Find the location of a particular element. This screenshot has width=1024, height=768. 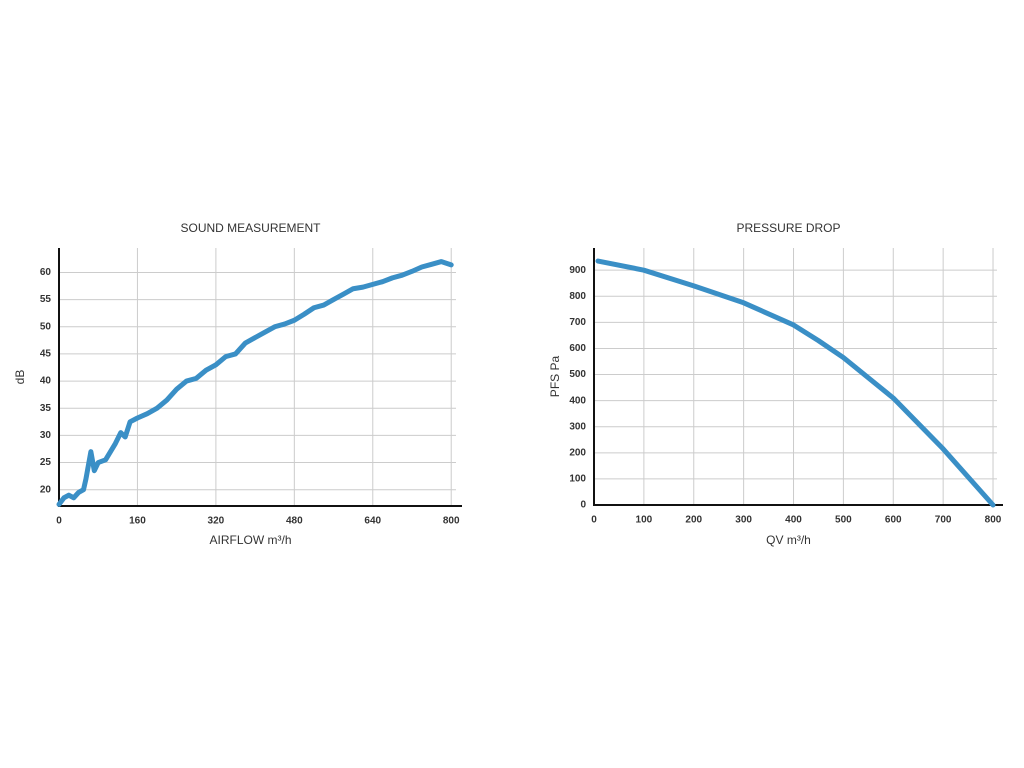

y-tick-label: 40 is located at coordinates (46, 381).